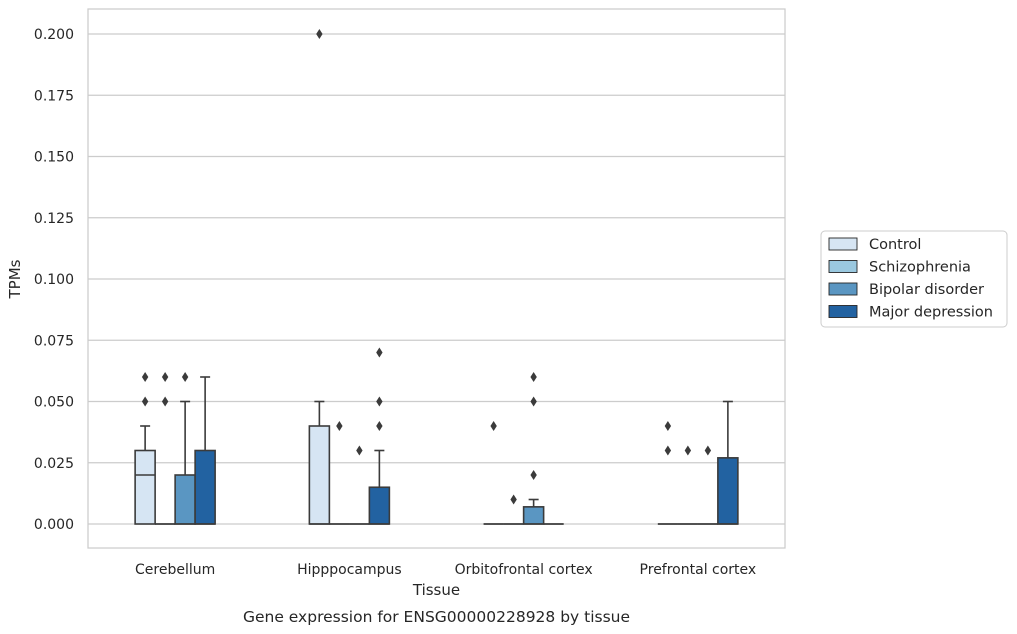 The width and height of the screenshot is (1017, 634). What do you see at coordinates (175, 570) in the screenshot?
I see `x-tick-label: Cerebellum` at bounding box center [175, 570].